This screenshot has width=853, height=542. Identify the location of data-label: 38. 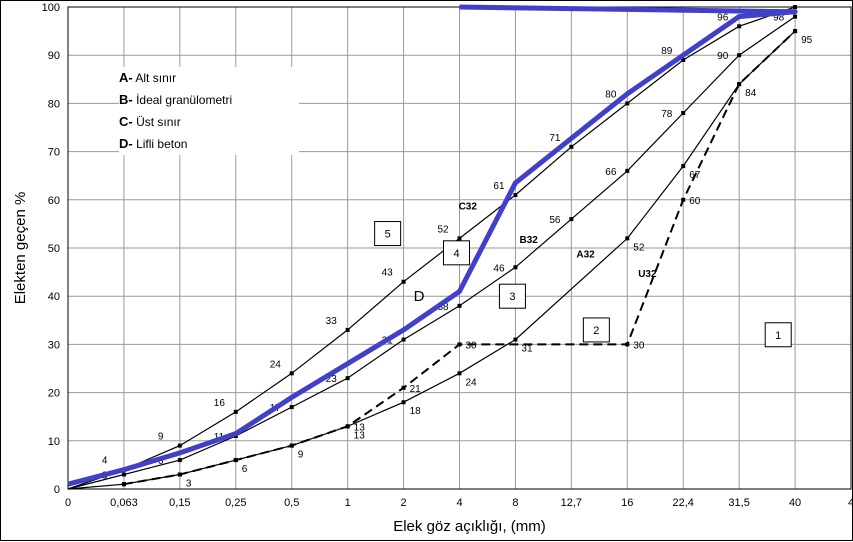
(444, 307).